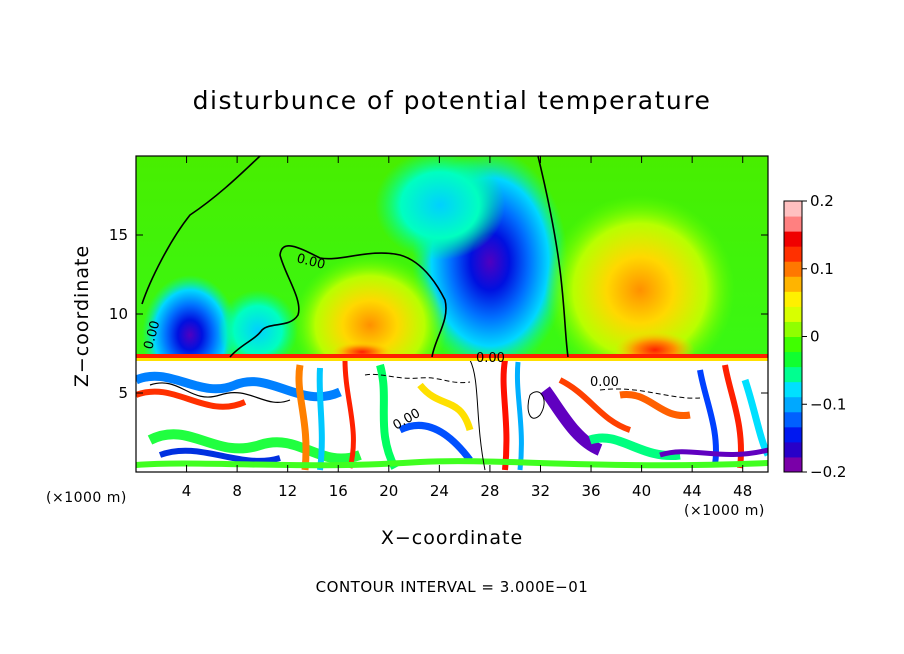  What do you see at coordinates (742, 491) in the screenshot?
I see `x-tick-label: 48` at bounding box center [742, 491].